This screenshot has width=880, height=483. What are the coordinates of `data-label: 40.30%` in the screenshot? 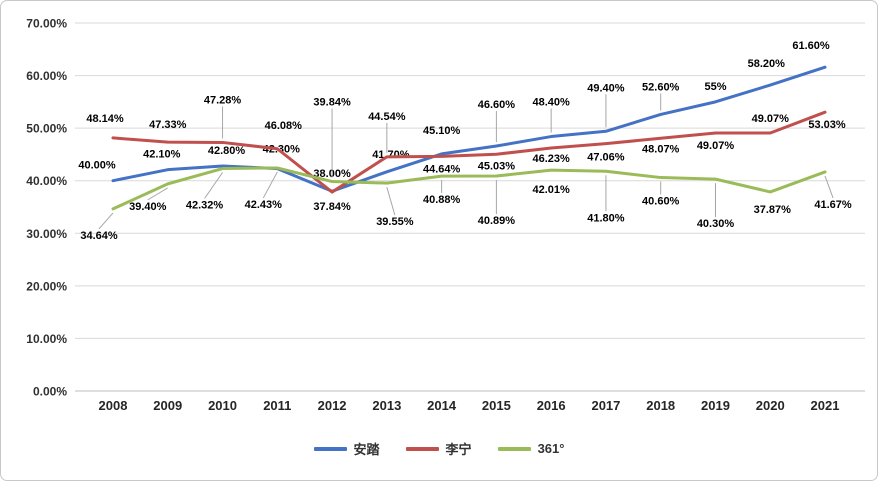 It's located at (716, 224).